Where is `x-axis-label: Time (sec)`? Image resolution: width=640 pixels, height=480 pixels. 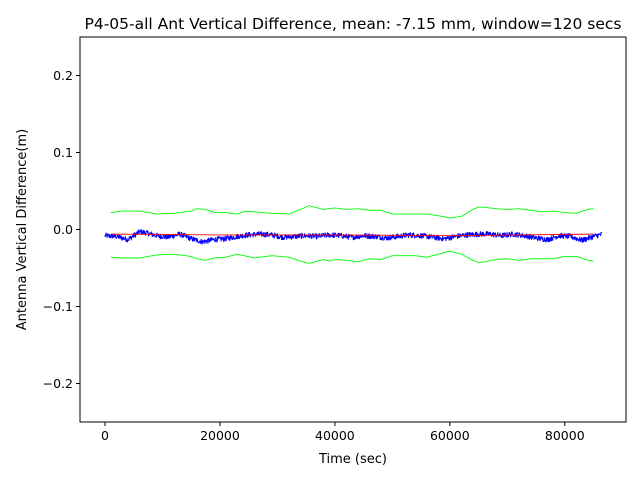
x-axis-label: Time (sec) is located at coordinates (352, 459).